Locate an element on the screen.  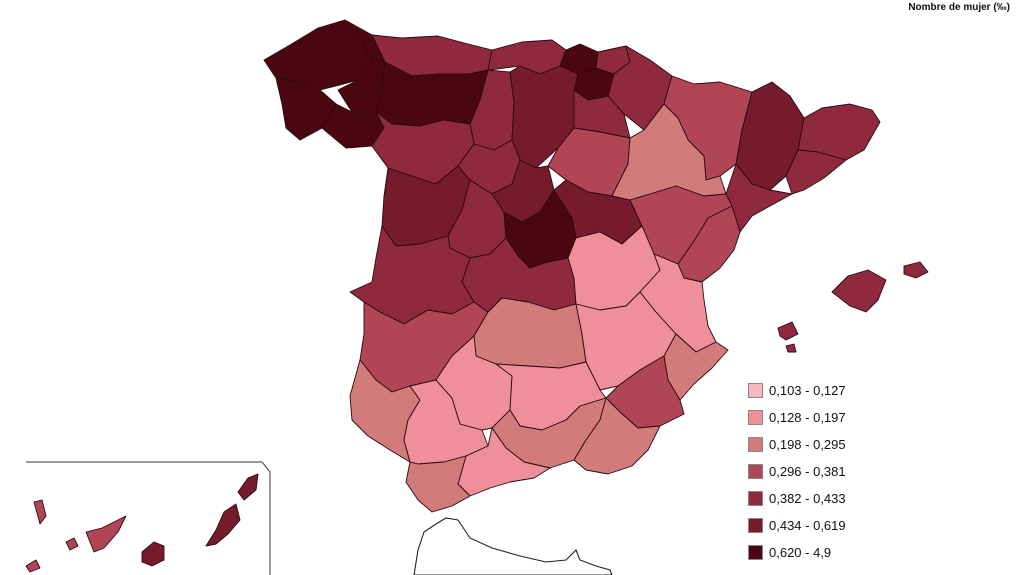
region-menorca is located at coordinates (916, 270).